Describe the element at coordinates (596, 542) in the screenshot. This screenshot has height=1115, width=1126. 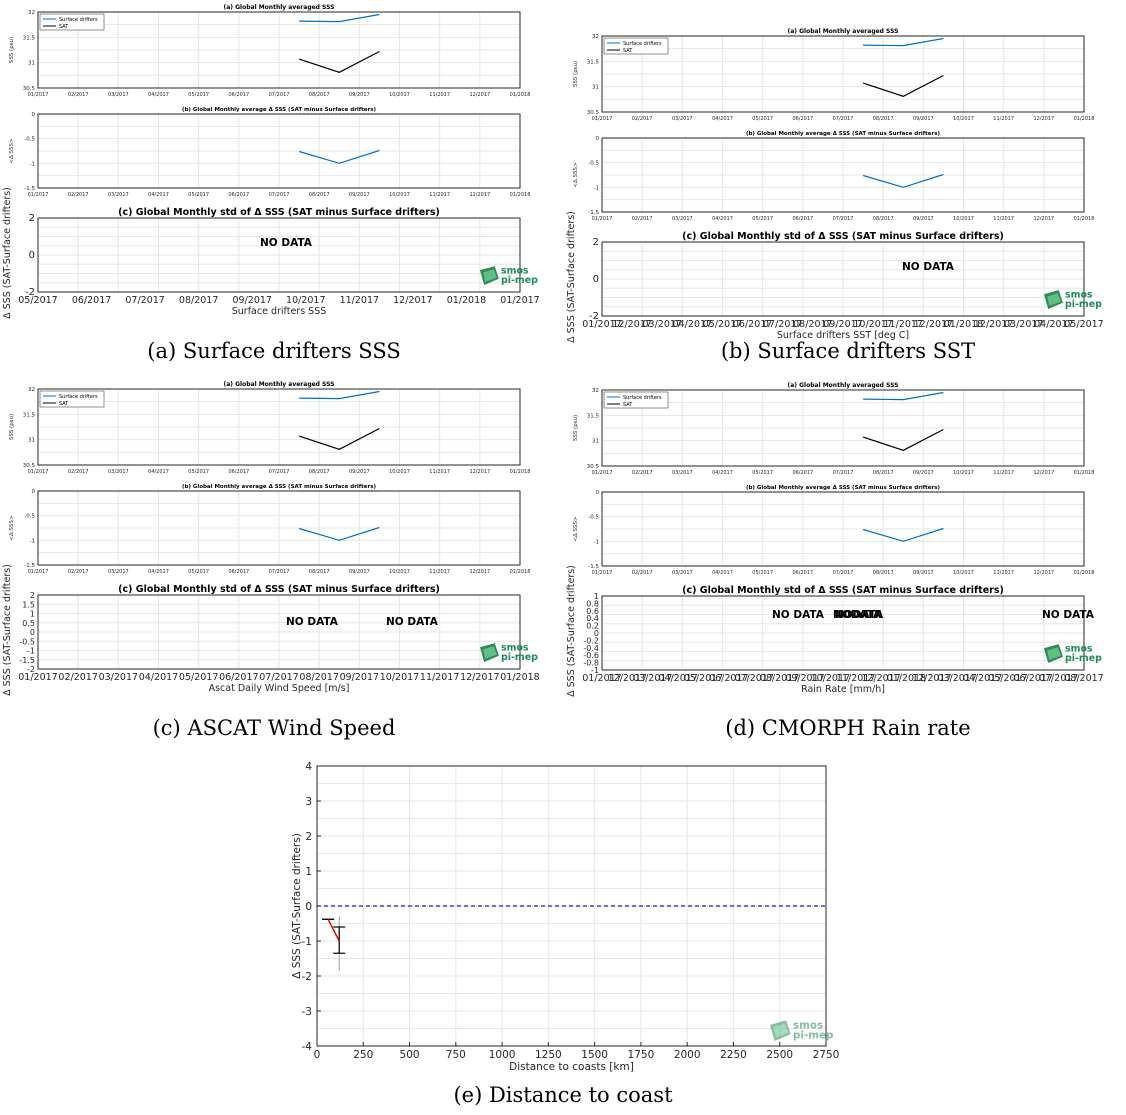
I see `panel-b-ytick: -1` at that location.